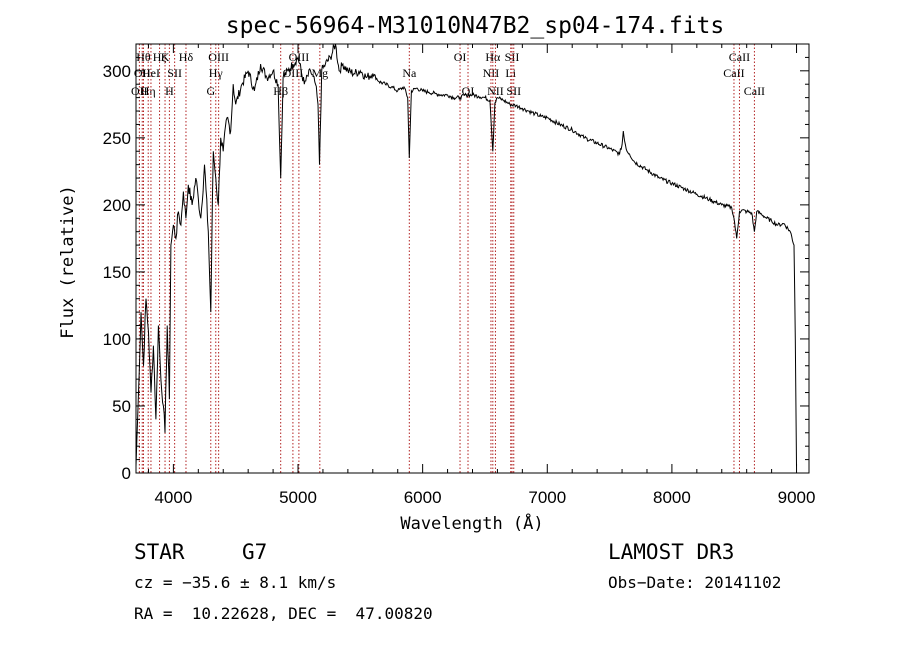 The image size is (900, 649). Describe the element at coordinates (117, 272) in the screenshot. I see `y-tick-label: 150` at that location.